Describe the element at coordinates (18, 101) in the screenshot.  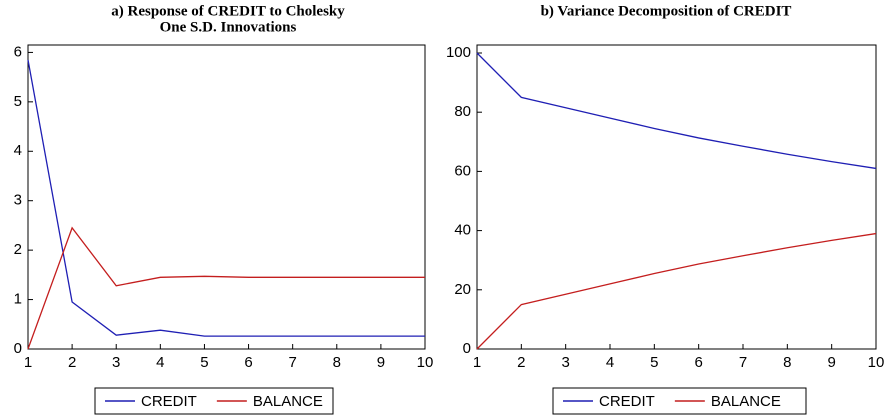
I see `y-tick-label: 5` at that location.